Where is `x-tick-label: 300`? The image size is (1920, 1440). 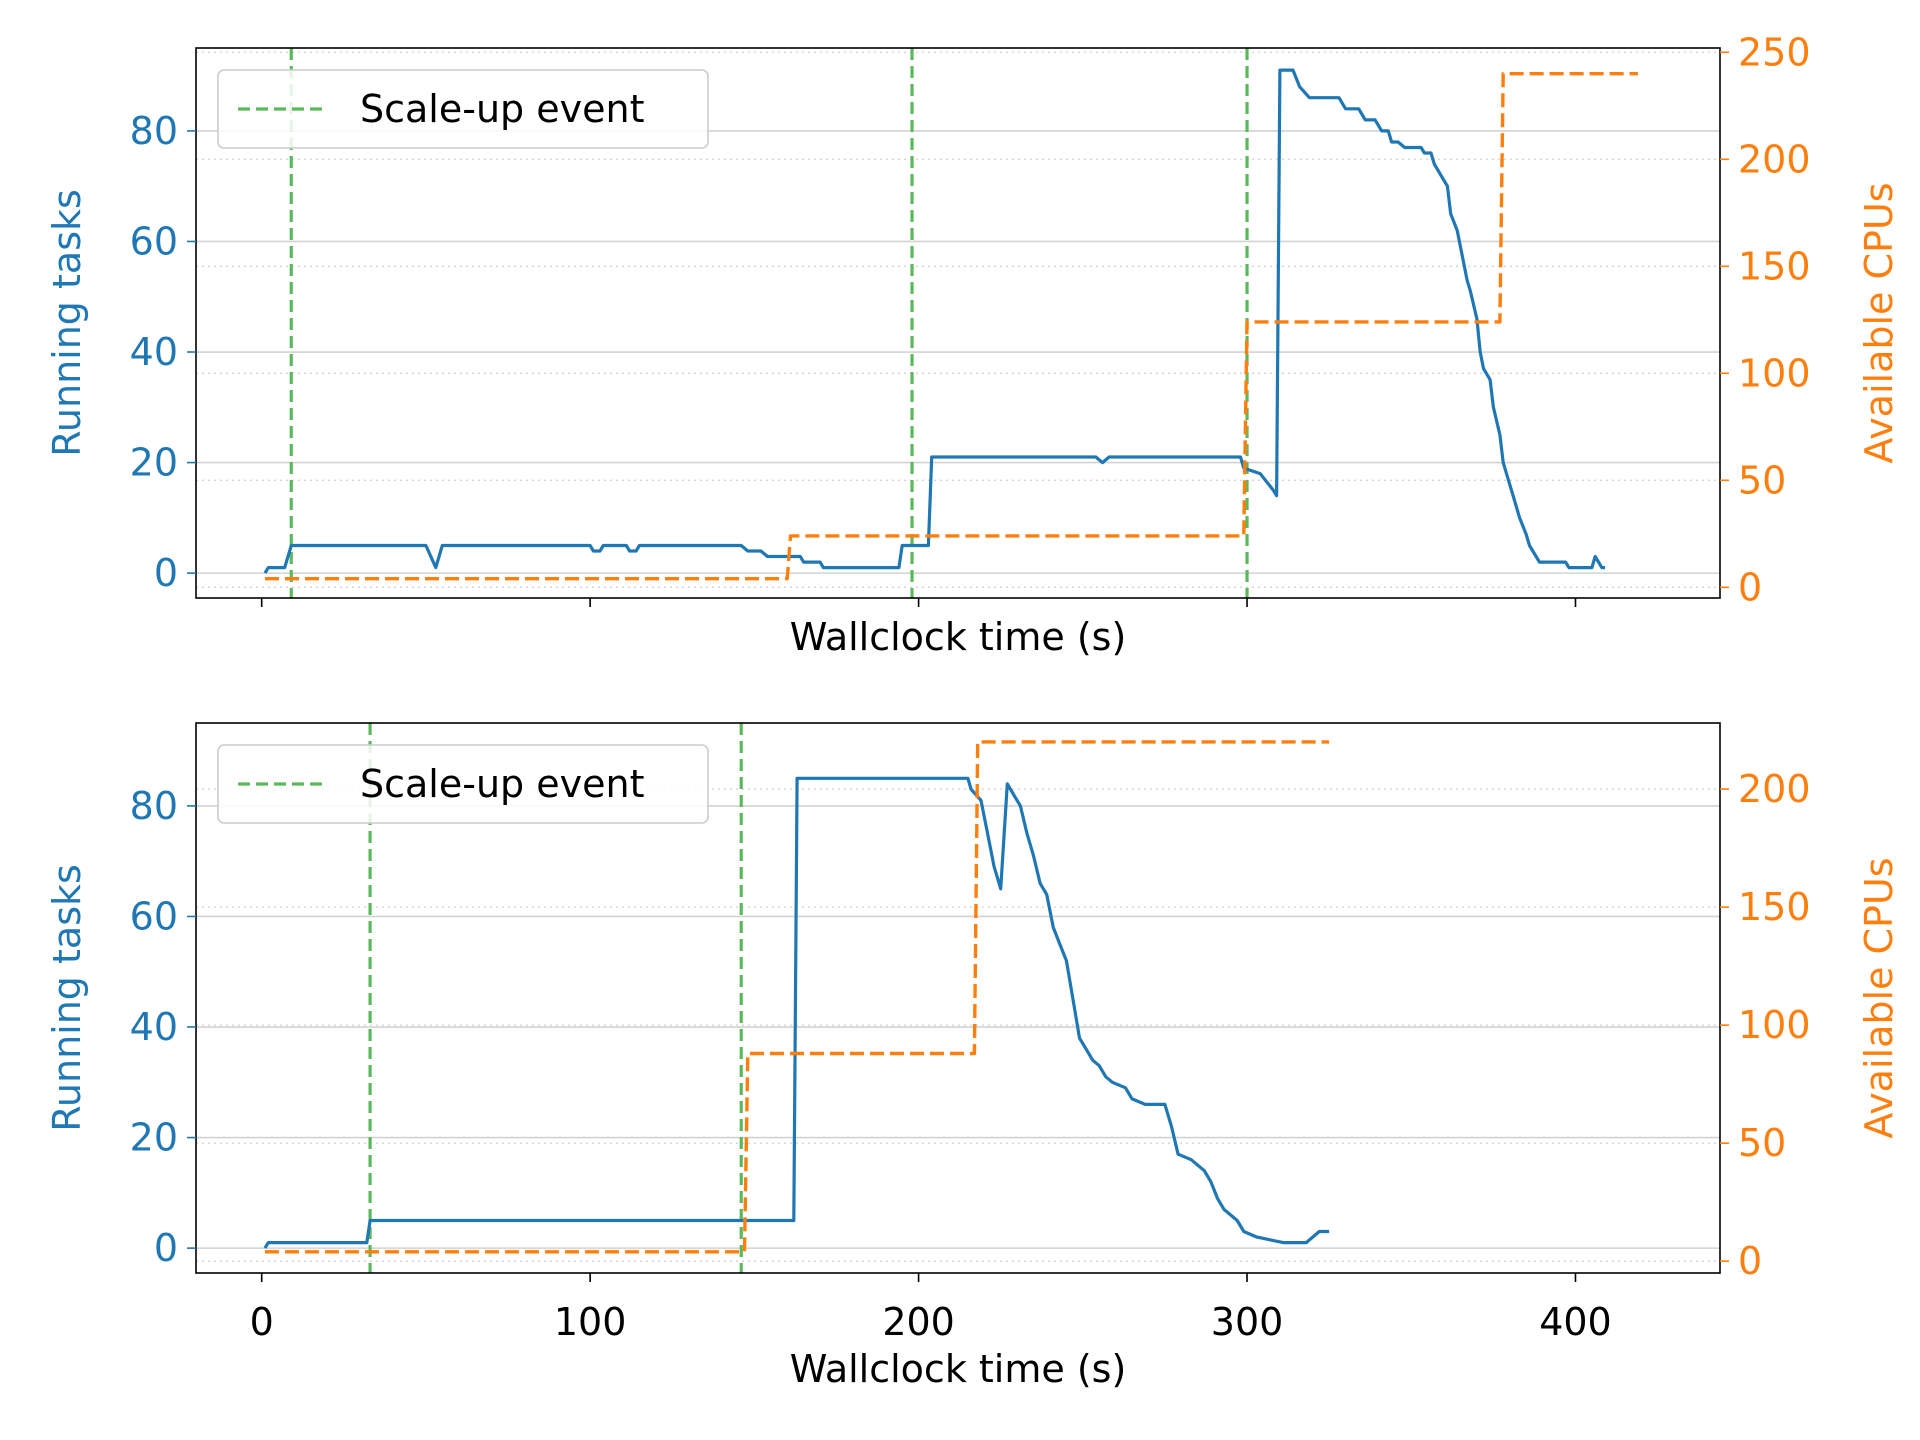
x-tick-label: 300 is located at coordinates (1247, 1322).